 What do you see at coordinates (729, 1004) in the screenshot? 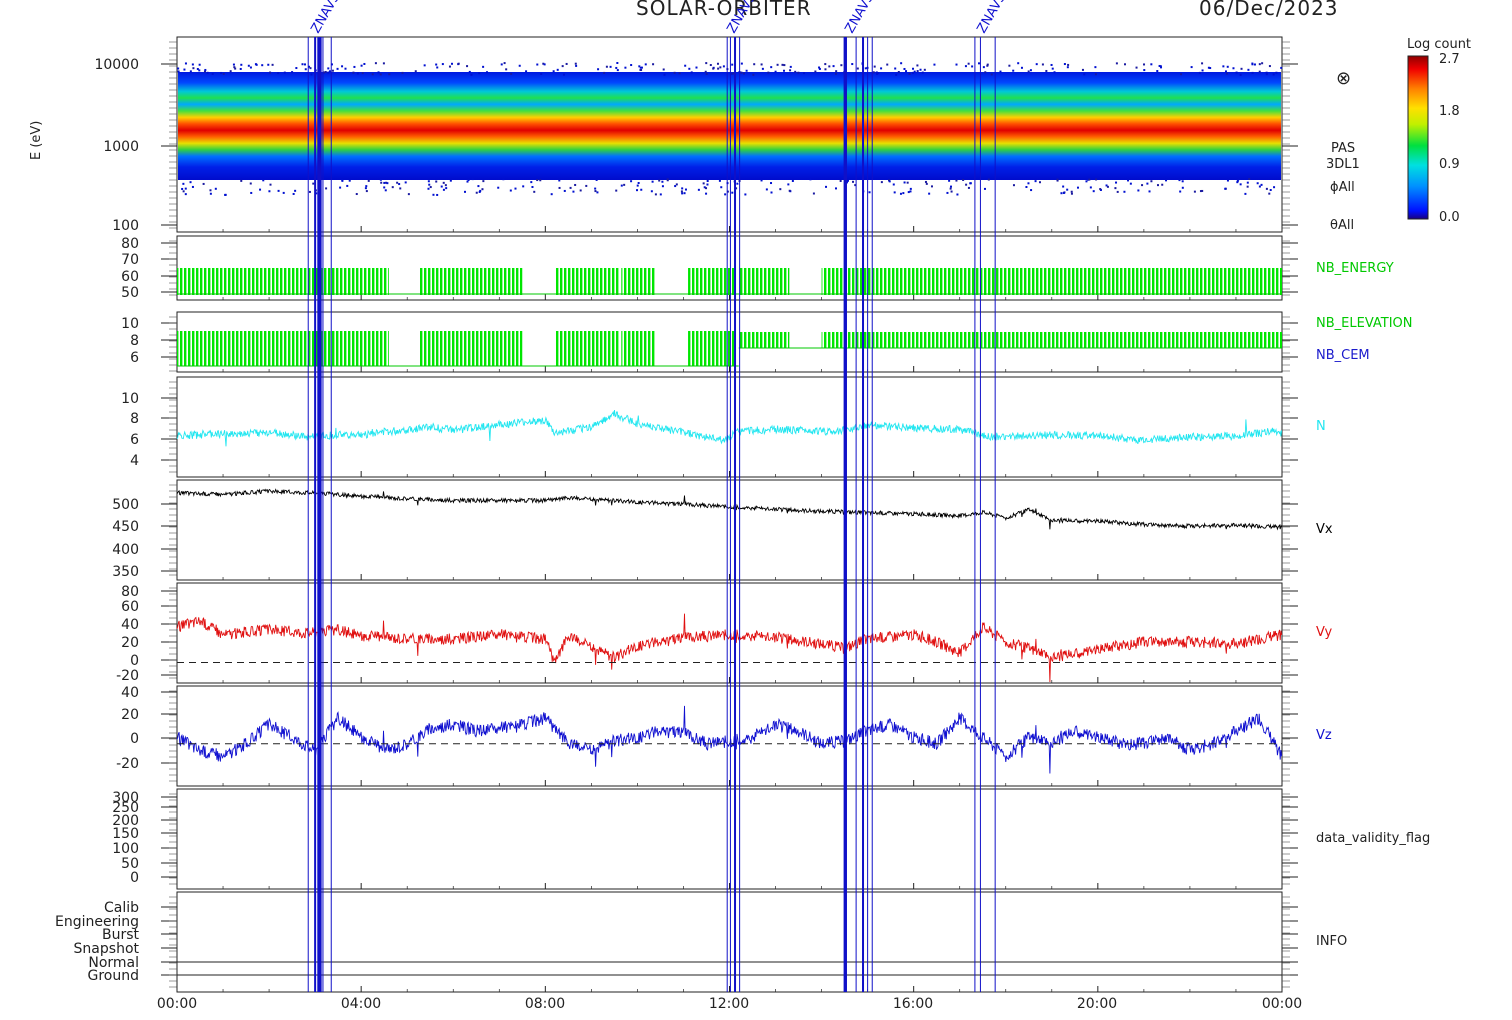
I see `time-tick-label: 12:00` at bounding box center [729, 1004].